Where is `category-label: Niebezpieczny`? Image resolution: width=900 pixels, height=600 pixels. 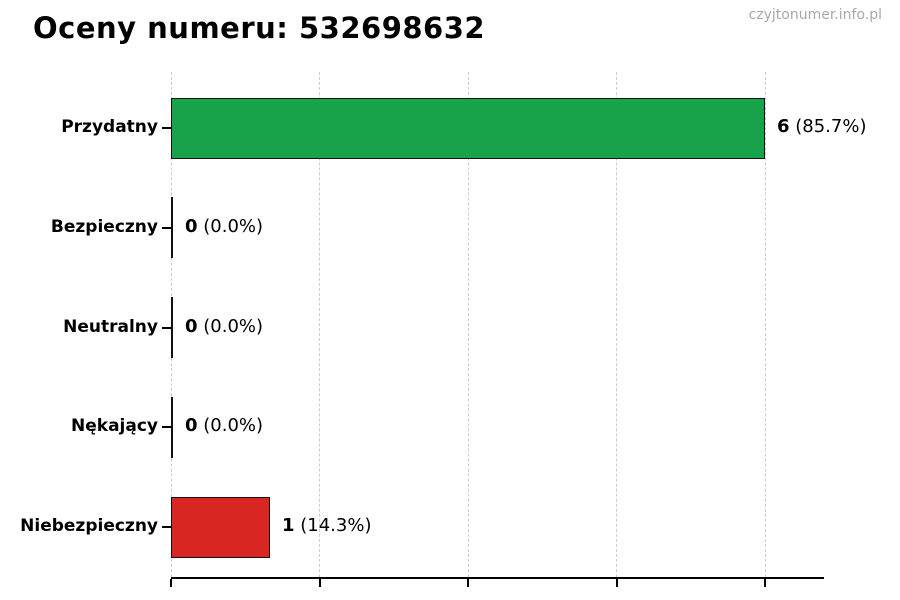
category-label: Niebezpieczny is located at coordinates (89, 526).